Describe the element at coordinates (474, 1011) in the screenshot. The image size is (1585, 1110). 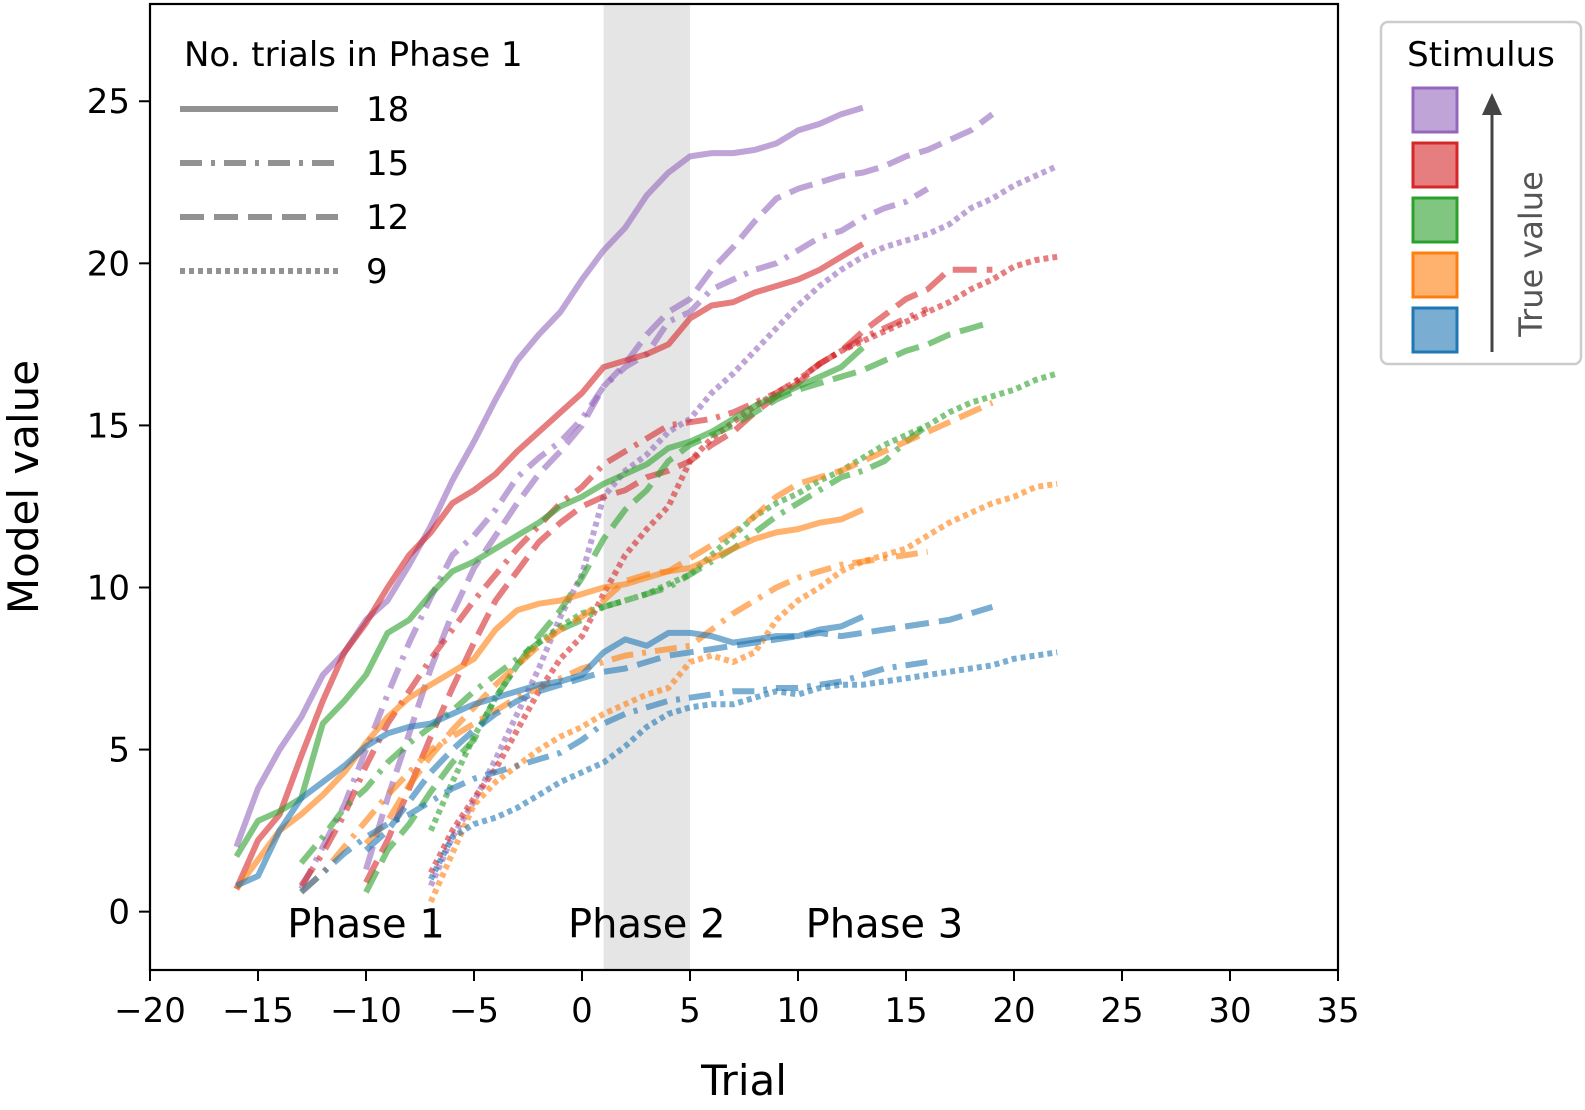
I see `x-tick-label: −5` at that location.